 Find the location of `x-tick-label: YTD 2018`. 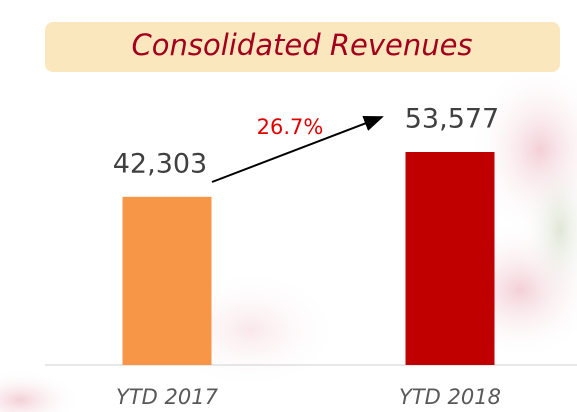

x-tick-label: YTD 2018 is located at coordinates (450, 397).